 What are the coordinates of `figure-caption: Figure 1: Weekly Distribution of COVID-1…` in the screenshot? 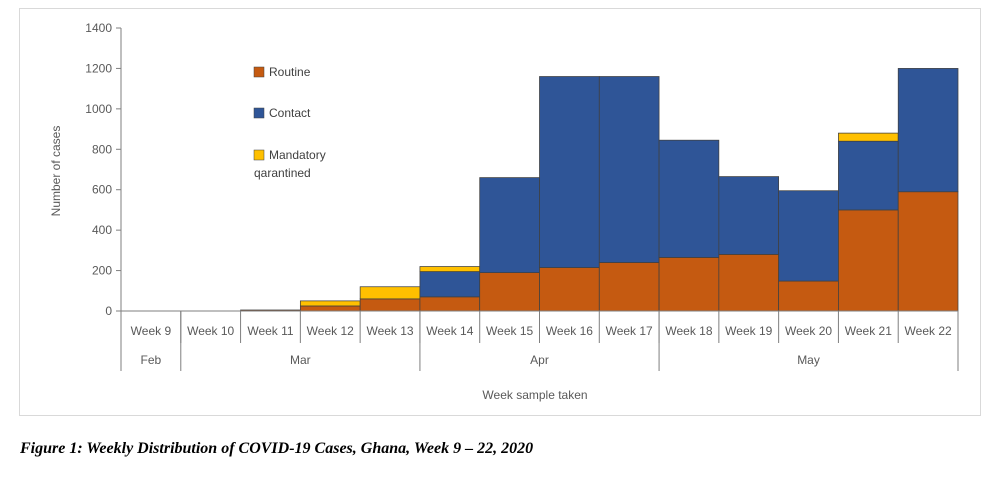 It's located at (277, 448).